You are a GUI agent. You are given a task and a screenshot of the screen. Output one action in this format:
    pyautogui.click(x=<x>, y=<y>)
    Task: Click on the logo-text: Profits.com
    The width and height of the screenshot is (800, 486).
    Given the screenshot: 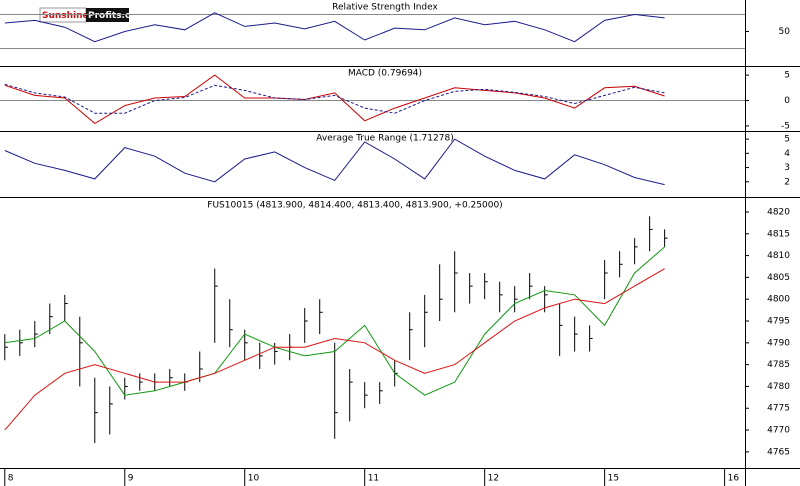 What is the action you would take?
    pyautogui.click(x=117, y=16)
    